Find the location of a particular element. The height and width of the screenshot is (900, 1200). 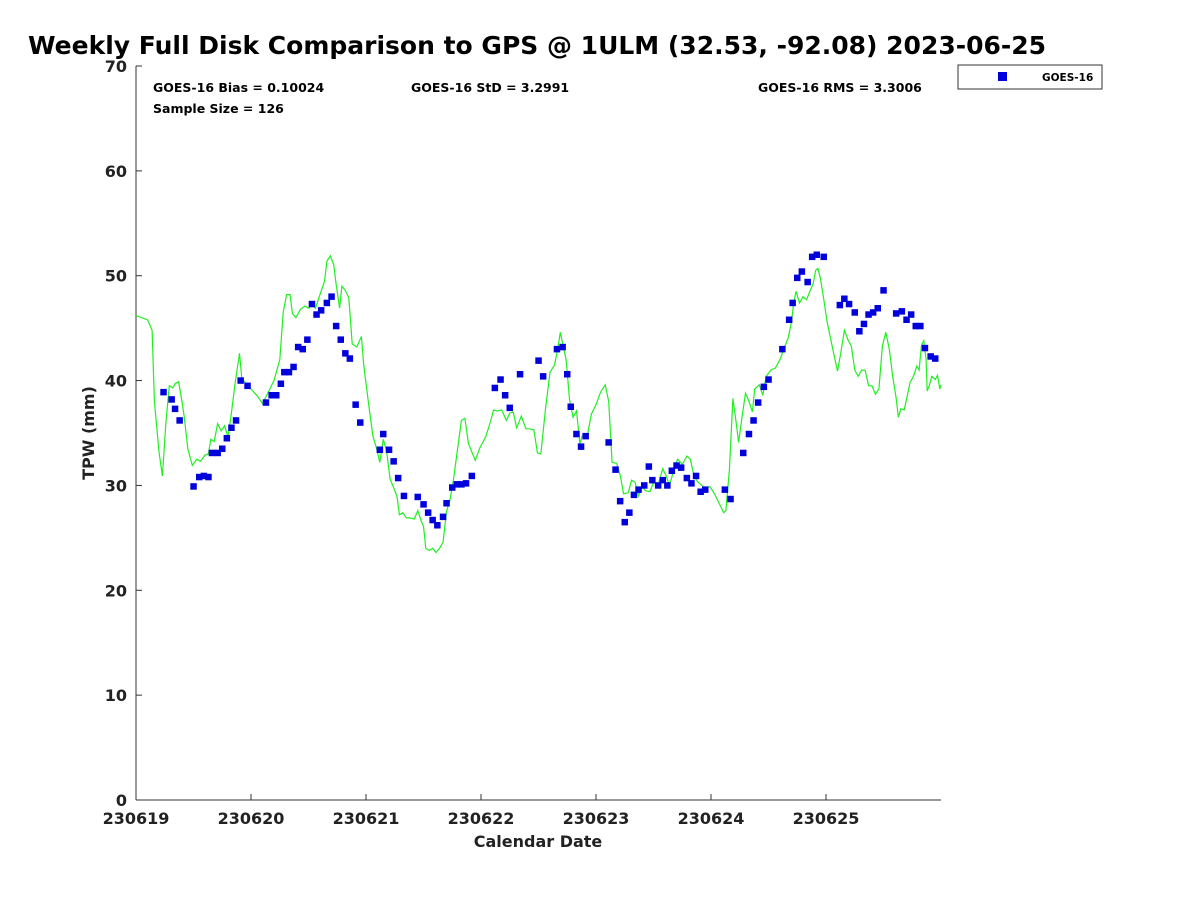

y-tick-label: 50 is located at coordinates (116, 276).